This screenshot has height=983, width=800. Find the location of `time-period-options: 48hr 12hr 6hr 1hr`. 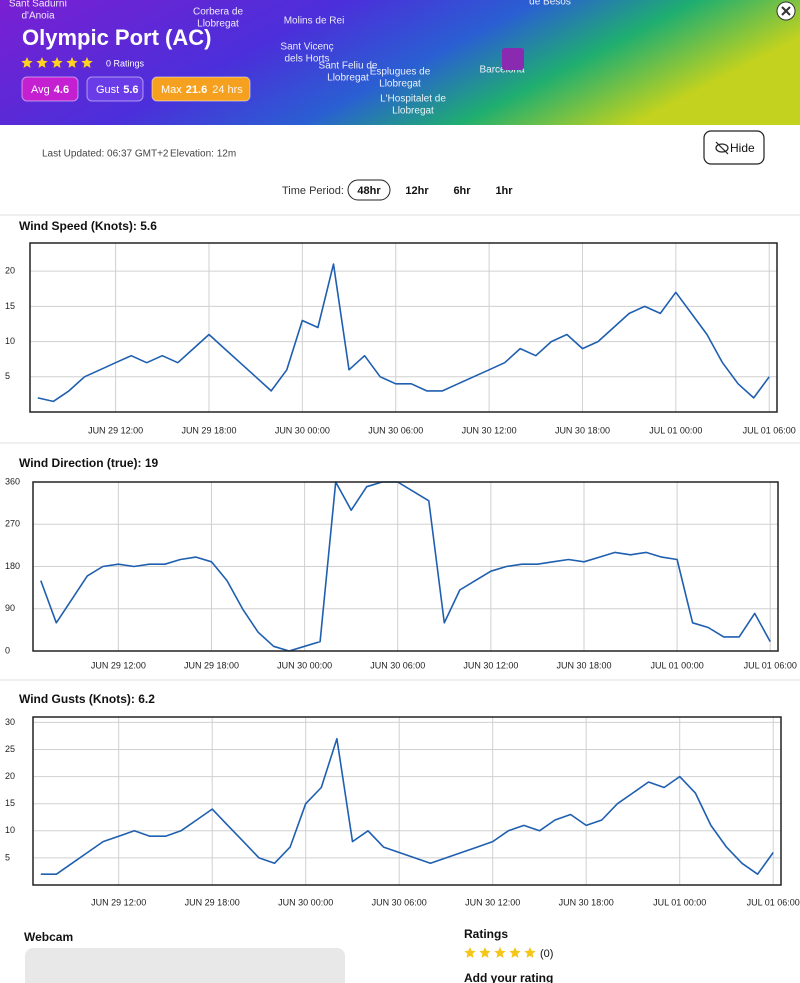

time-period-options: 48hr 12hr 6hr 1hr is located at coordinates (430, 190).